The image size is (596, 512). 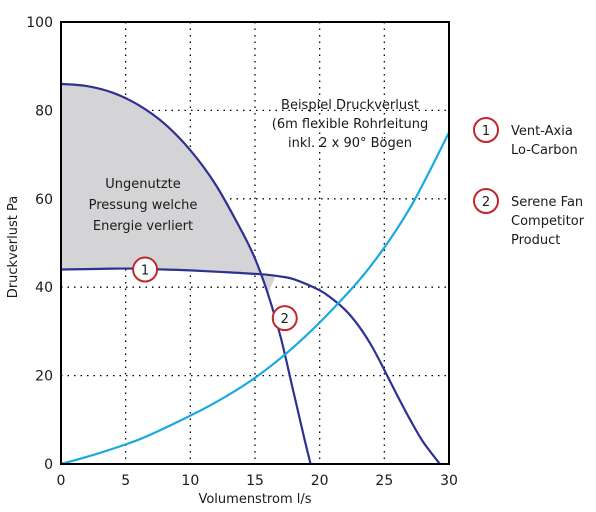 I want to click on x-axis-title: Volumenstrom l/s, so click(x=254, y=499).